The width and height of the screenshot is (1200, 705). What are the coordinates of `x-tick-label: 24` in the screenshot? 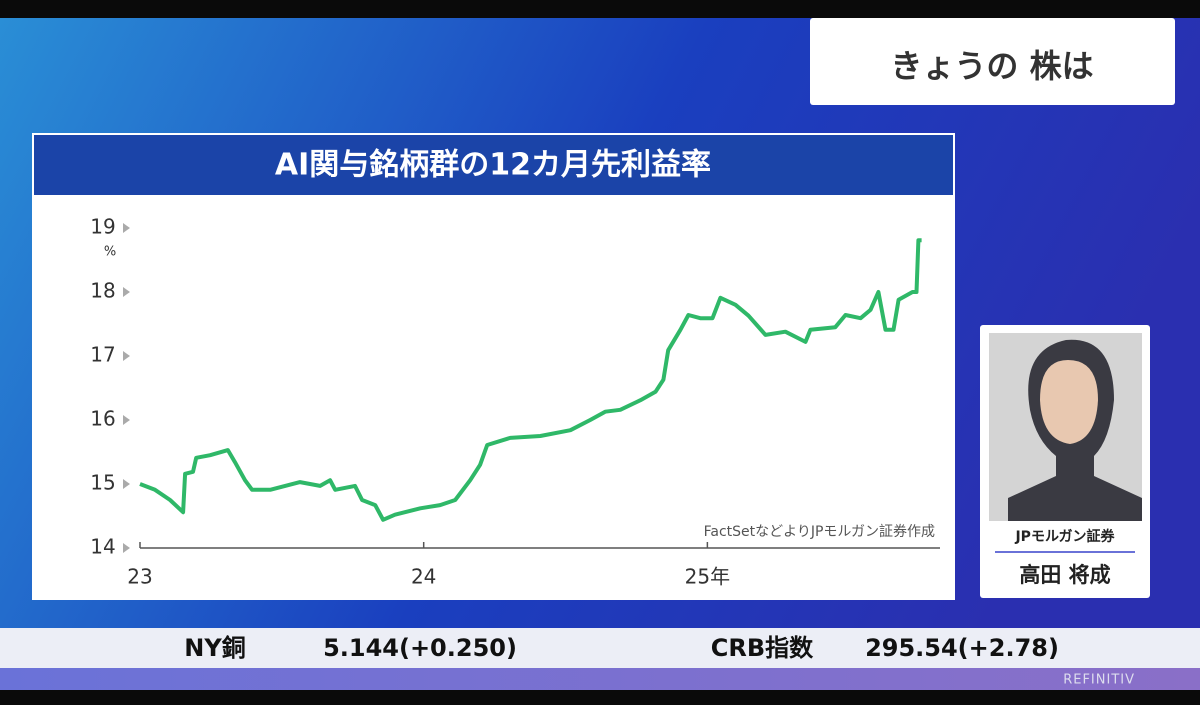 It's located at (423, 577).